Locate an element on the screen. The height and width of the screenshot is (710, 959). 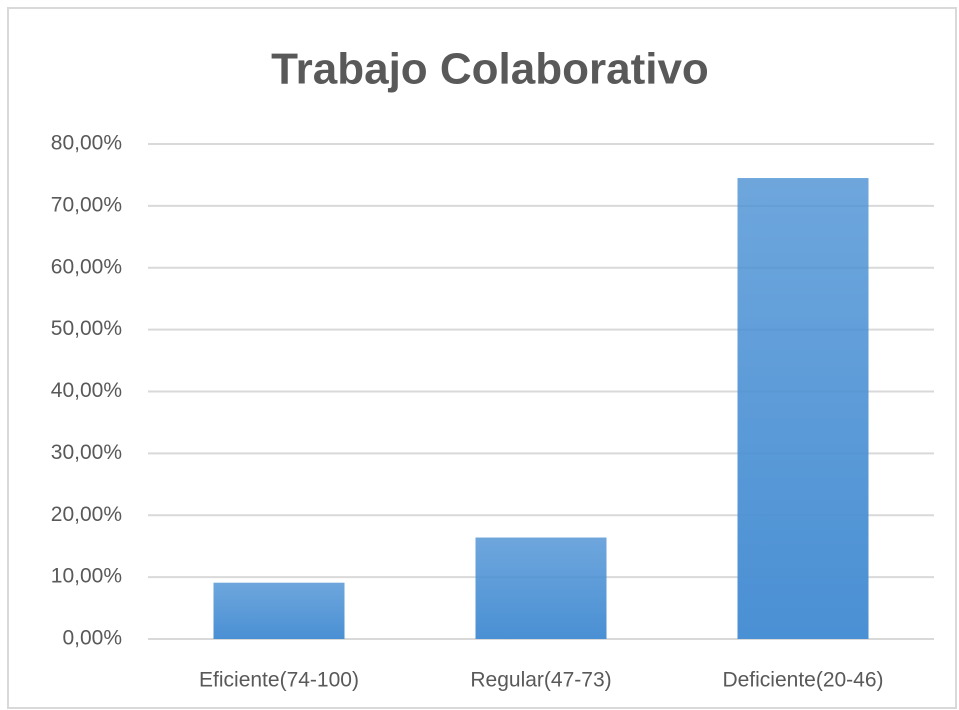
y-tick-label: 70,00% is located at coordinates (86, 204).